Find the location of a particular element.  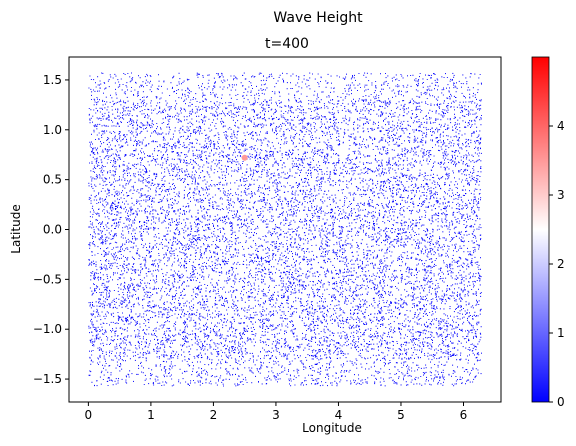

x-axis-label: Longitude is located at coordinates (332, 428).